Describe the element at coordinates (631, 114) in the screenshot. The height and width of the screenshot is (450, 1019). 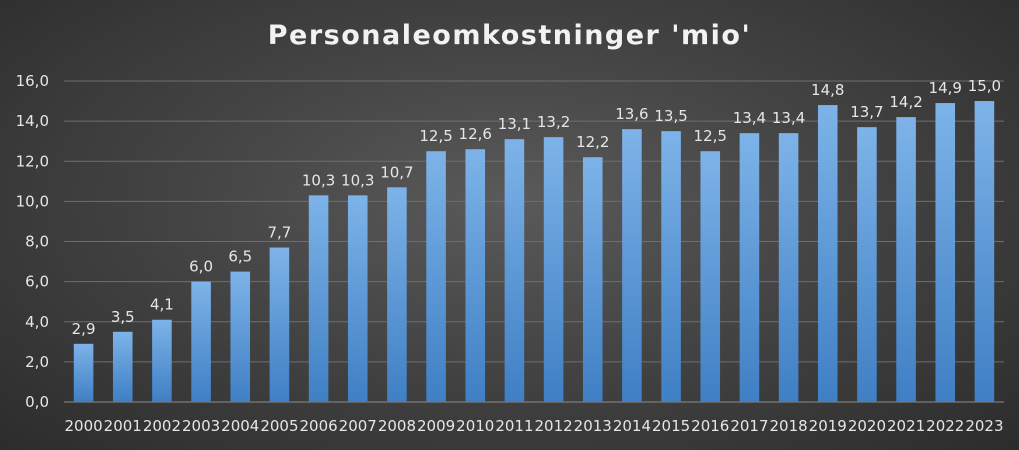
I see `data-label-2014: 13,6` at that location.